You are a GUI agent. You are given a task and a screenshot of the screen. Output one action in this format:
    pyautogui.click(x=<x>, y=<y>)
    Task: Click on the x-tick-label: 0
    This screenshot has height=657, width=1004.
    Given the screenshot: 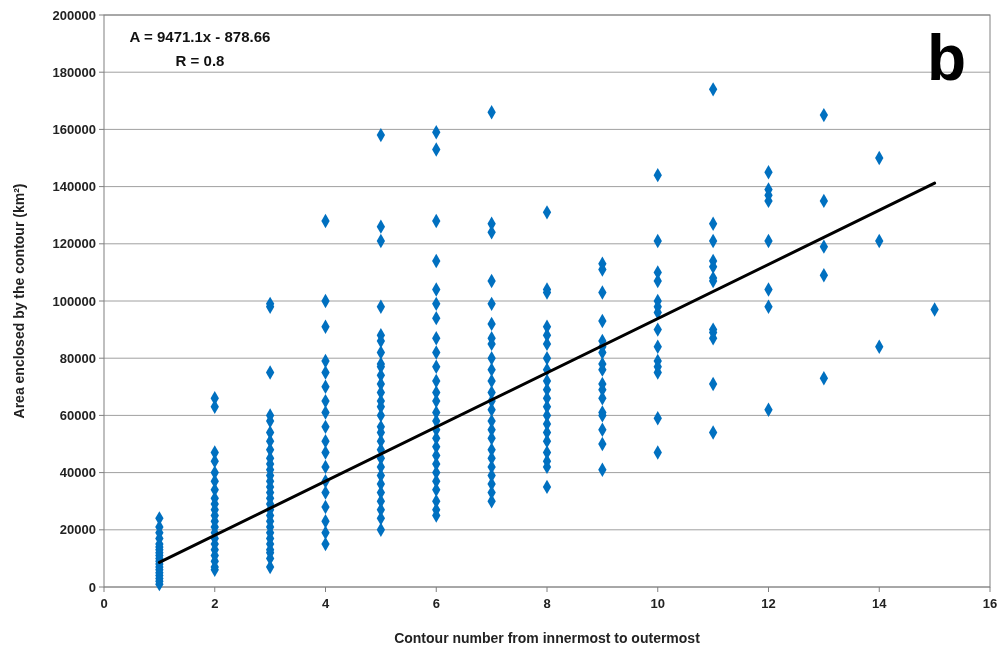 What is the action you would take?
    pyautogui.click(x=104, y=603)
    